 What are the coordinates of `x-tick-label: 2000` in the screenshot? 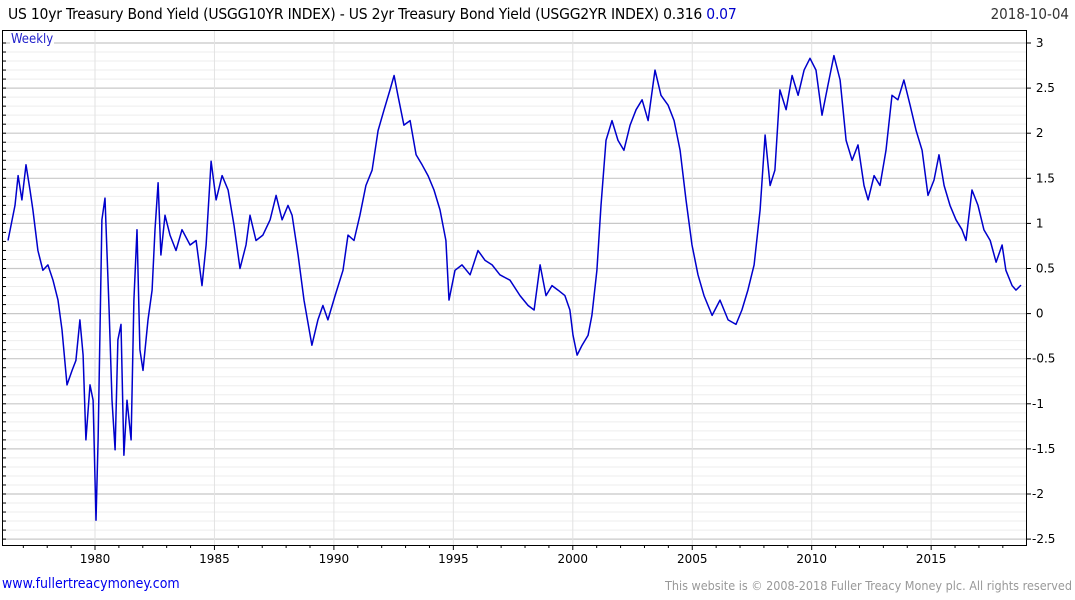 It's located at (573, 559).